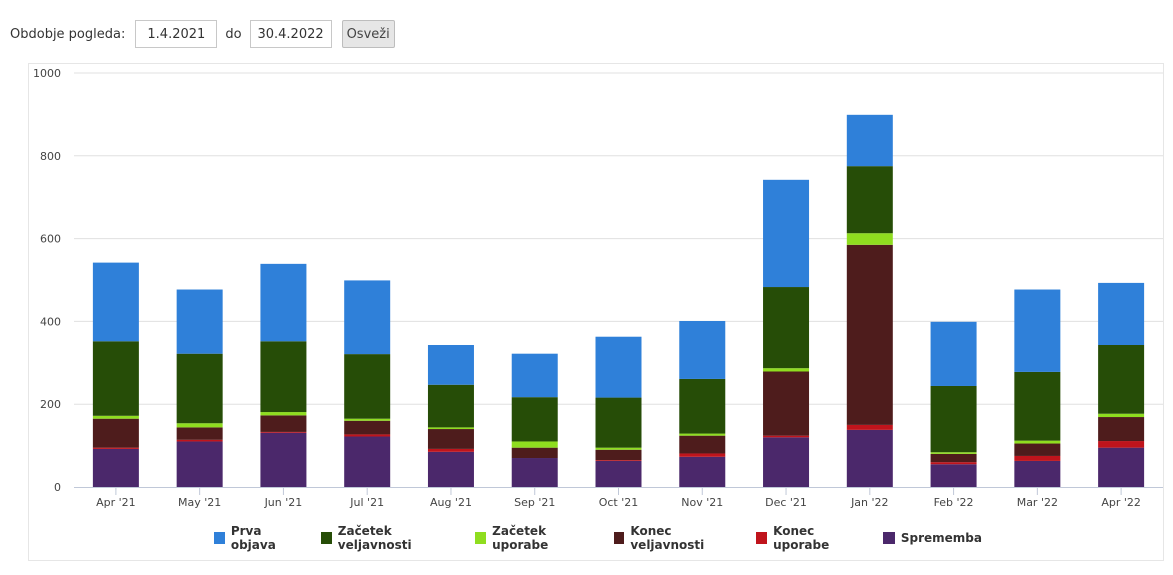 This screenshot has width=1173, height=575. What do you see at coordinates (368, 34) in the screenshot?
I see `refresh-button: Osveži` at bounding box center [368, 34].